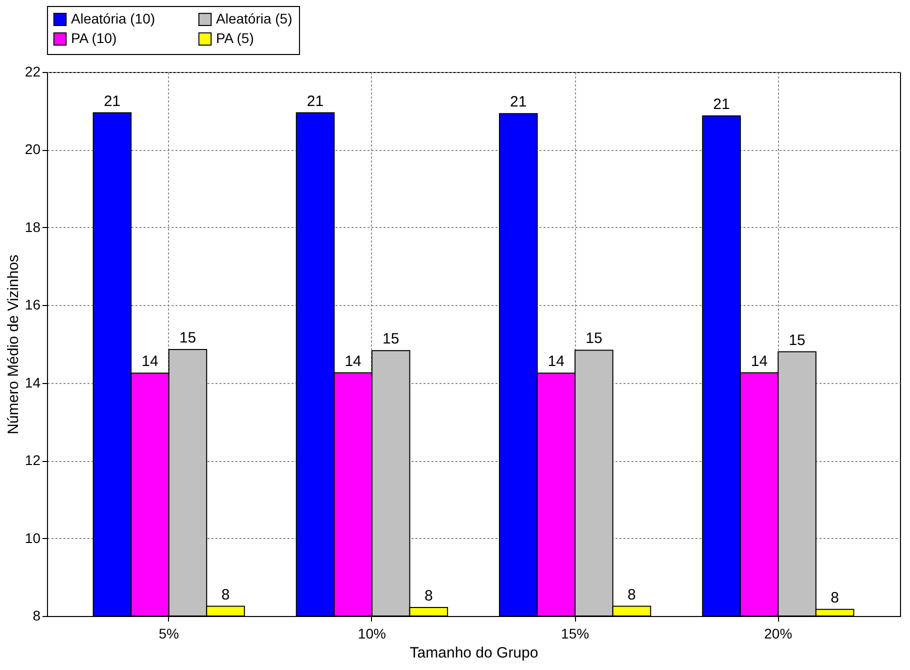 This screenshot has width=910, height=670. Describe the element at coordinates (168, 634) in the screenshot. I see `x-tick-label: 5%` at that location.